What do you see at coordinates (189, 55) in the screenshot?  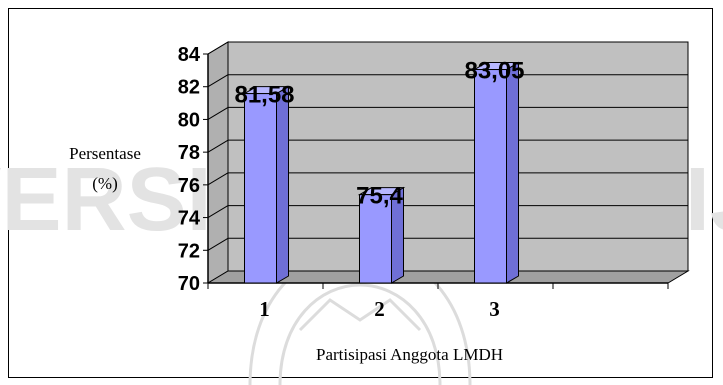 I see `y-tick-label: 84` at bounding box center [189, 55].